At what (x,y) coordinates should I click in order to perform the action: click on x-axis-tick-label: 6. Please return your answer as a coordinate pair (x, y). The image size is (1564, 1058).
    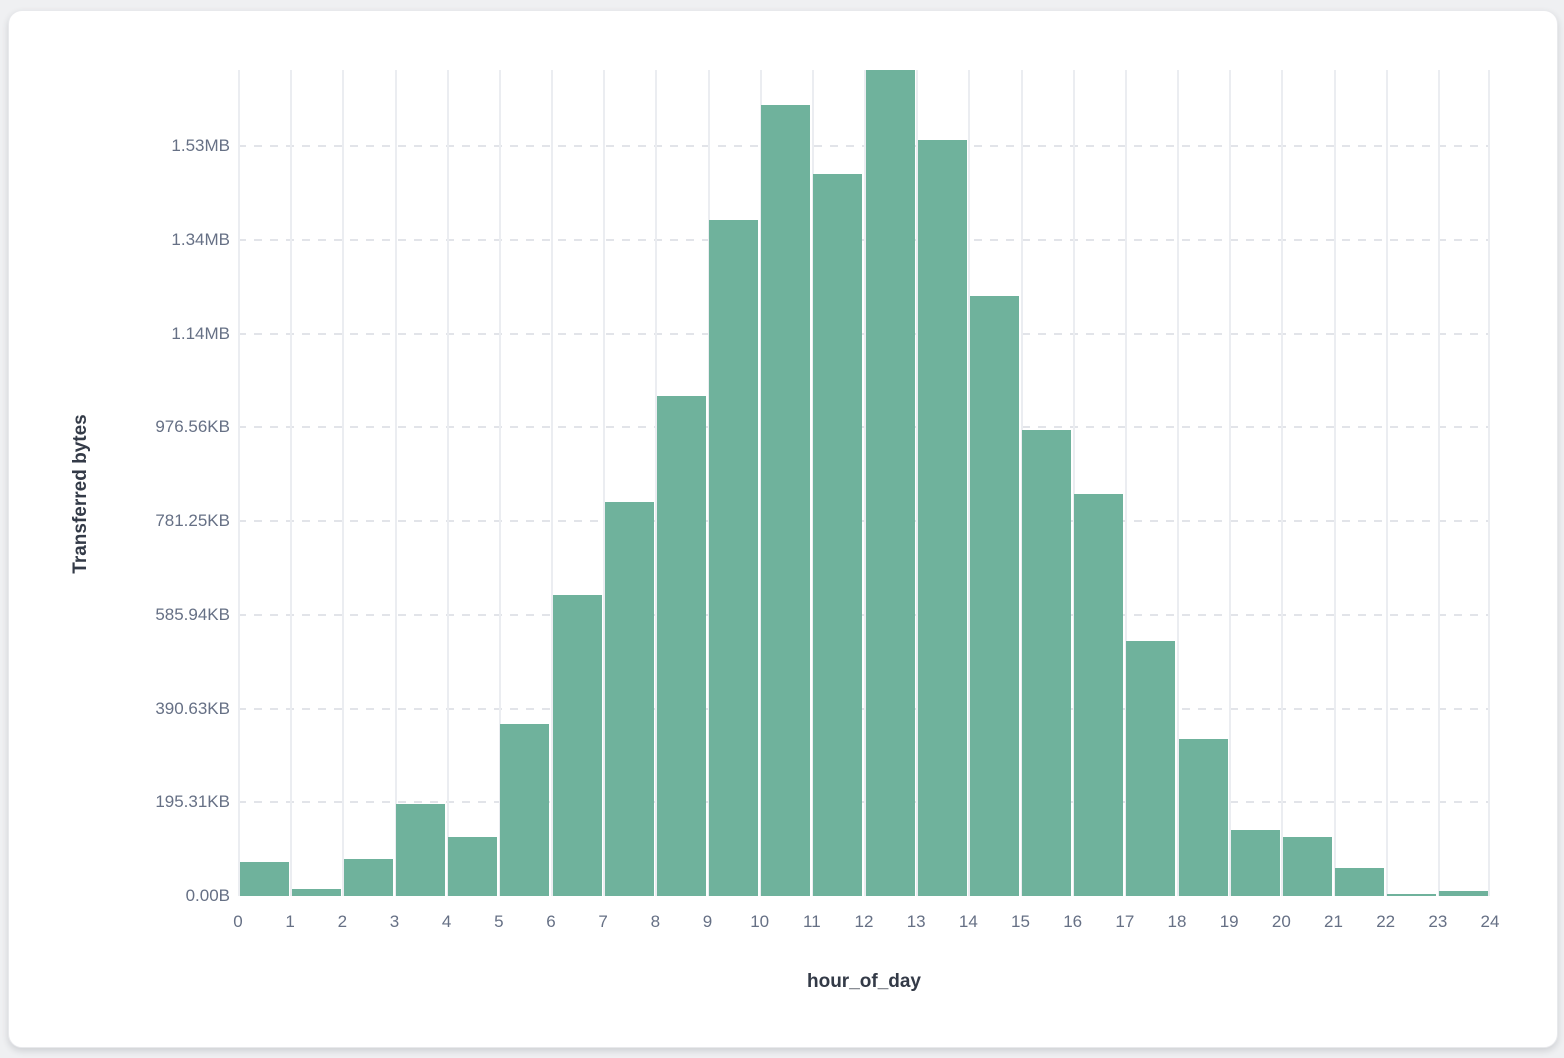
    Looking at the image, I should click on (551, 921).